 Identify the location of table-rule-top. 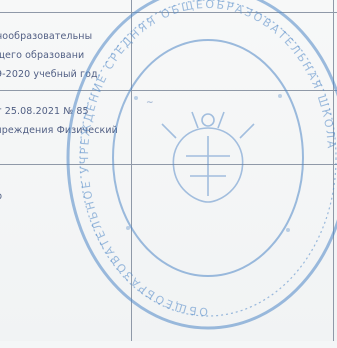
(168, 12).